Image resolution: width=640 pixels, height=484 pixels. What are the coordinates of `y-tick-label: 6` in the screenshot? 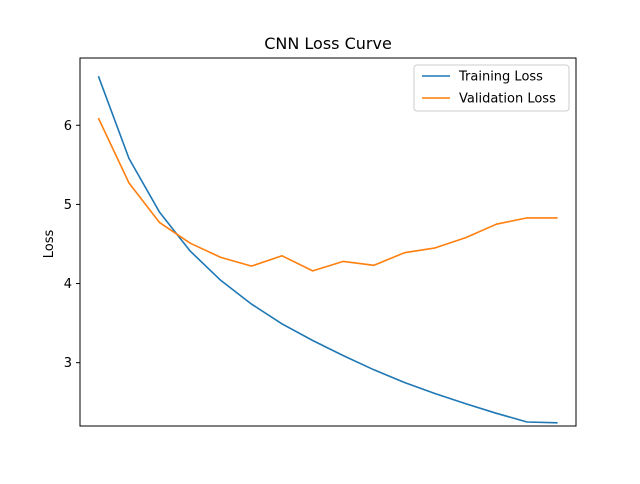 It's located at (68, 126).